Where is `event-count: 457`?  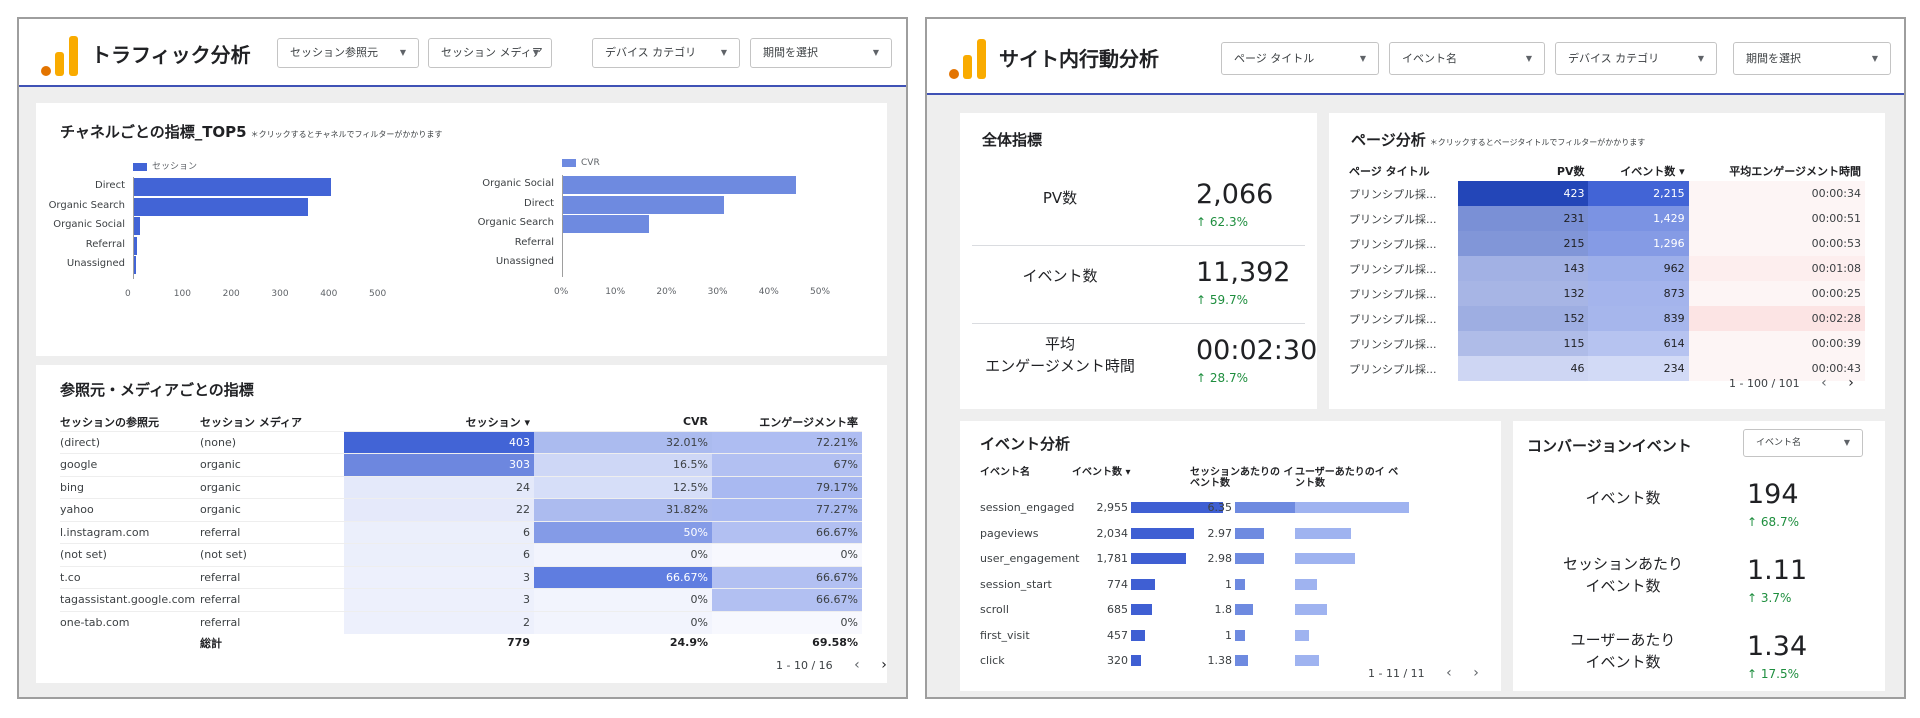
event-count: 457 is located at coordinates (1117, 635).